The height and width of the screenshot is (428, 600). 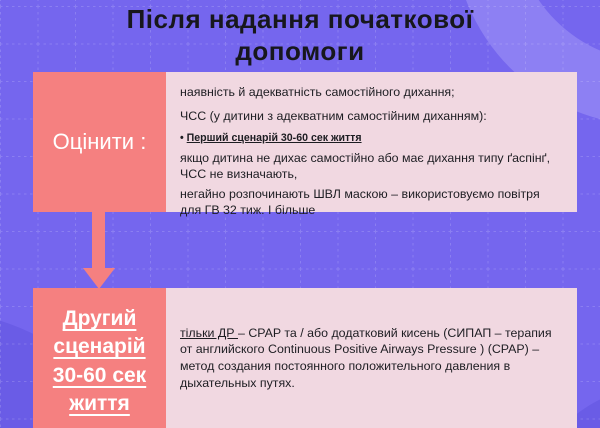 I want to click on second-scenario-box: Другий сценарій 30-60 сек життя, so click(x=99, y=358).